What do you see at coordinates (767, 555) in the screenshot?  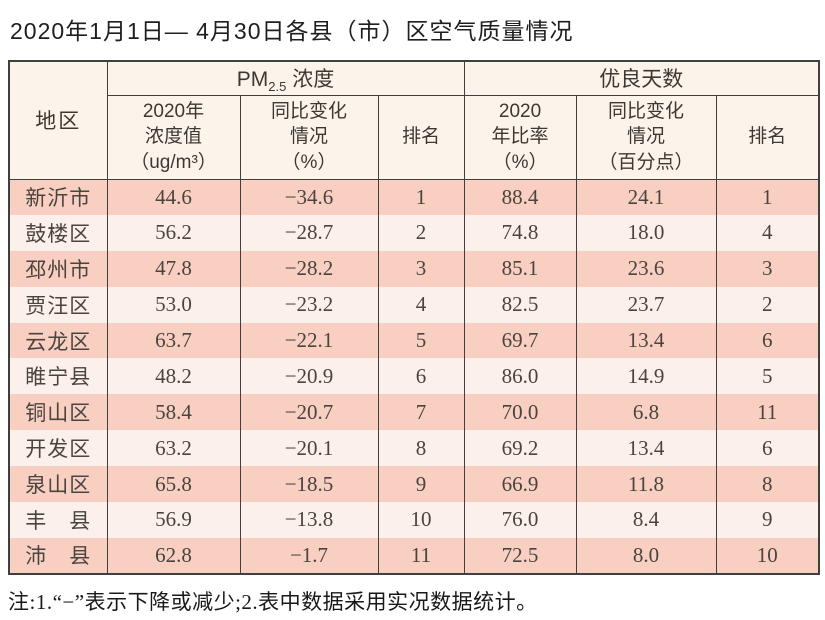 I see `good-days-rank-cell: 10` at bounding box center [767, 555].